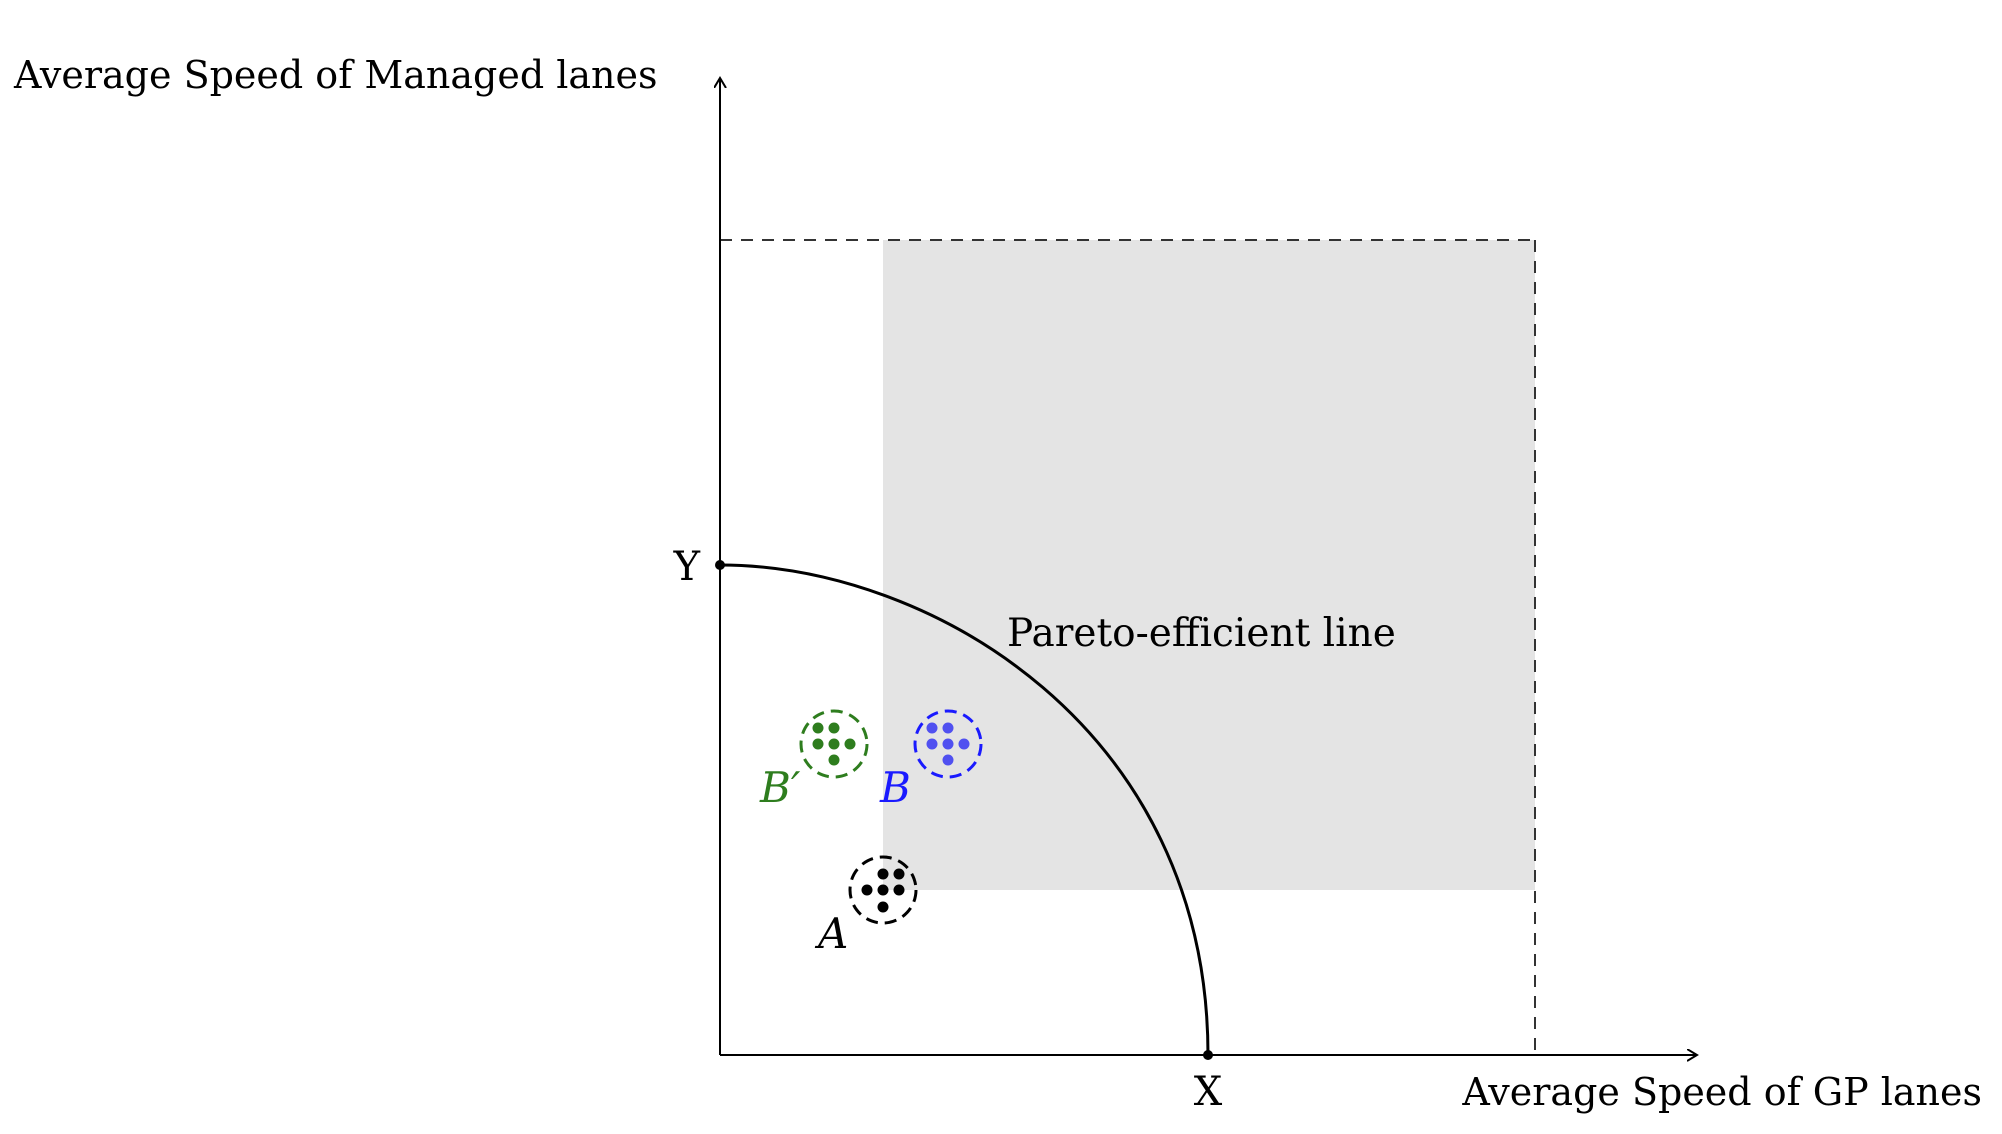  Describe the element at coordinates (335, 75) in the screenshot. I see `y-axis-label: Average Speed of Managed lanes` at that location.